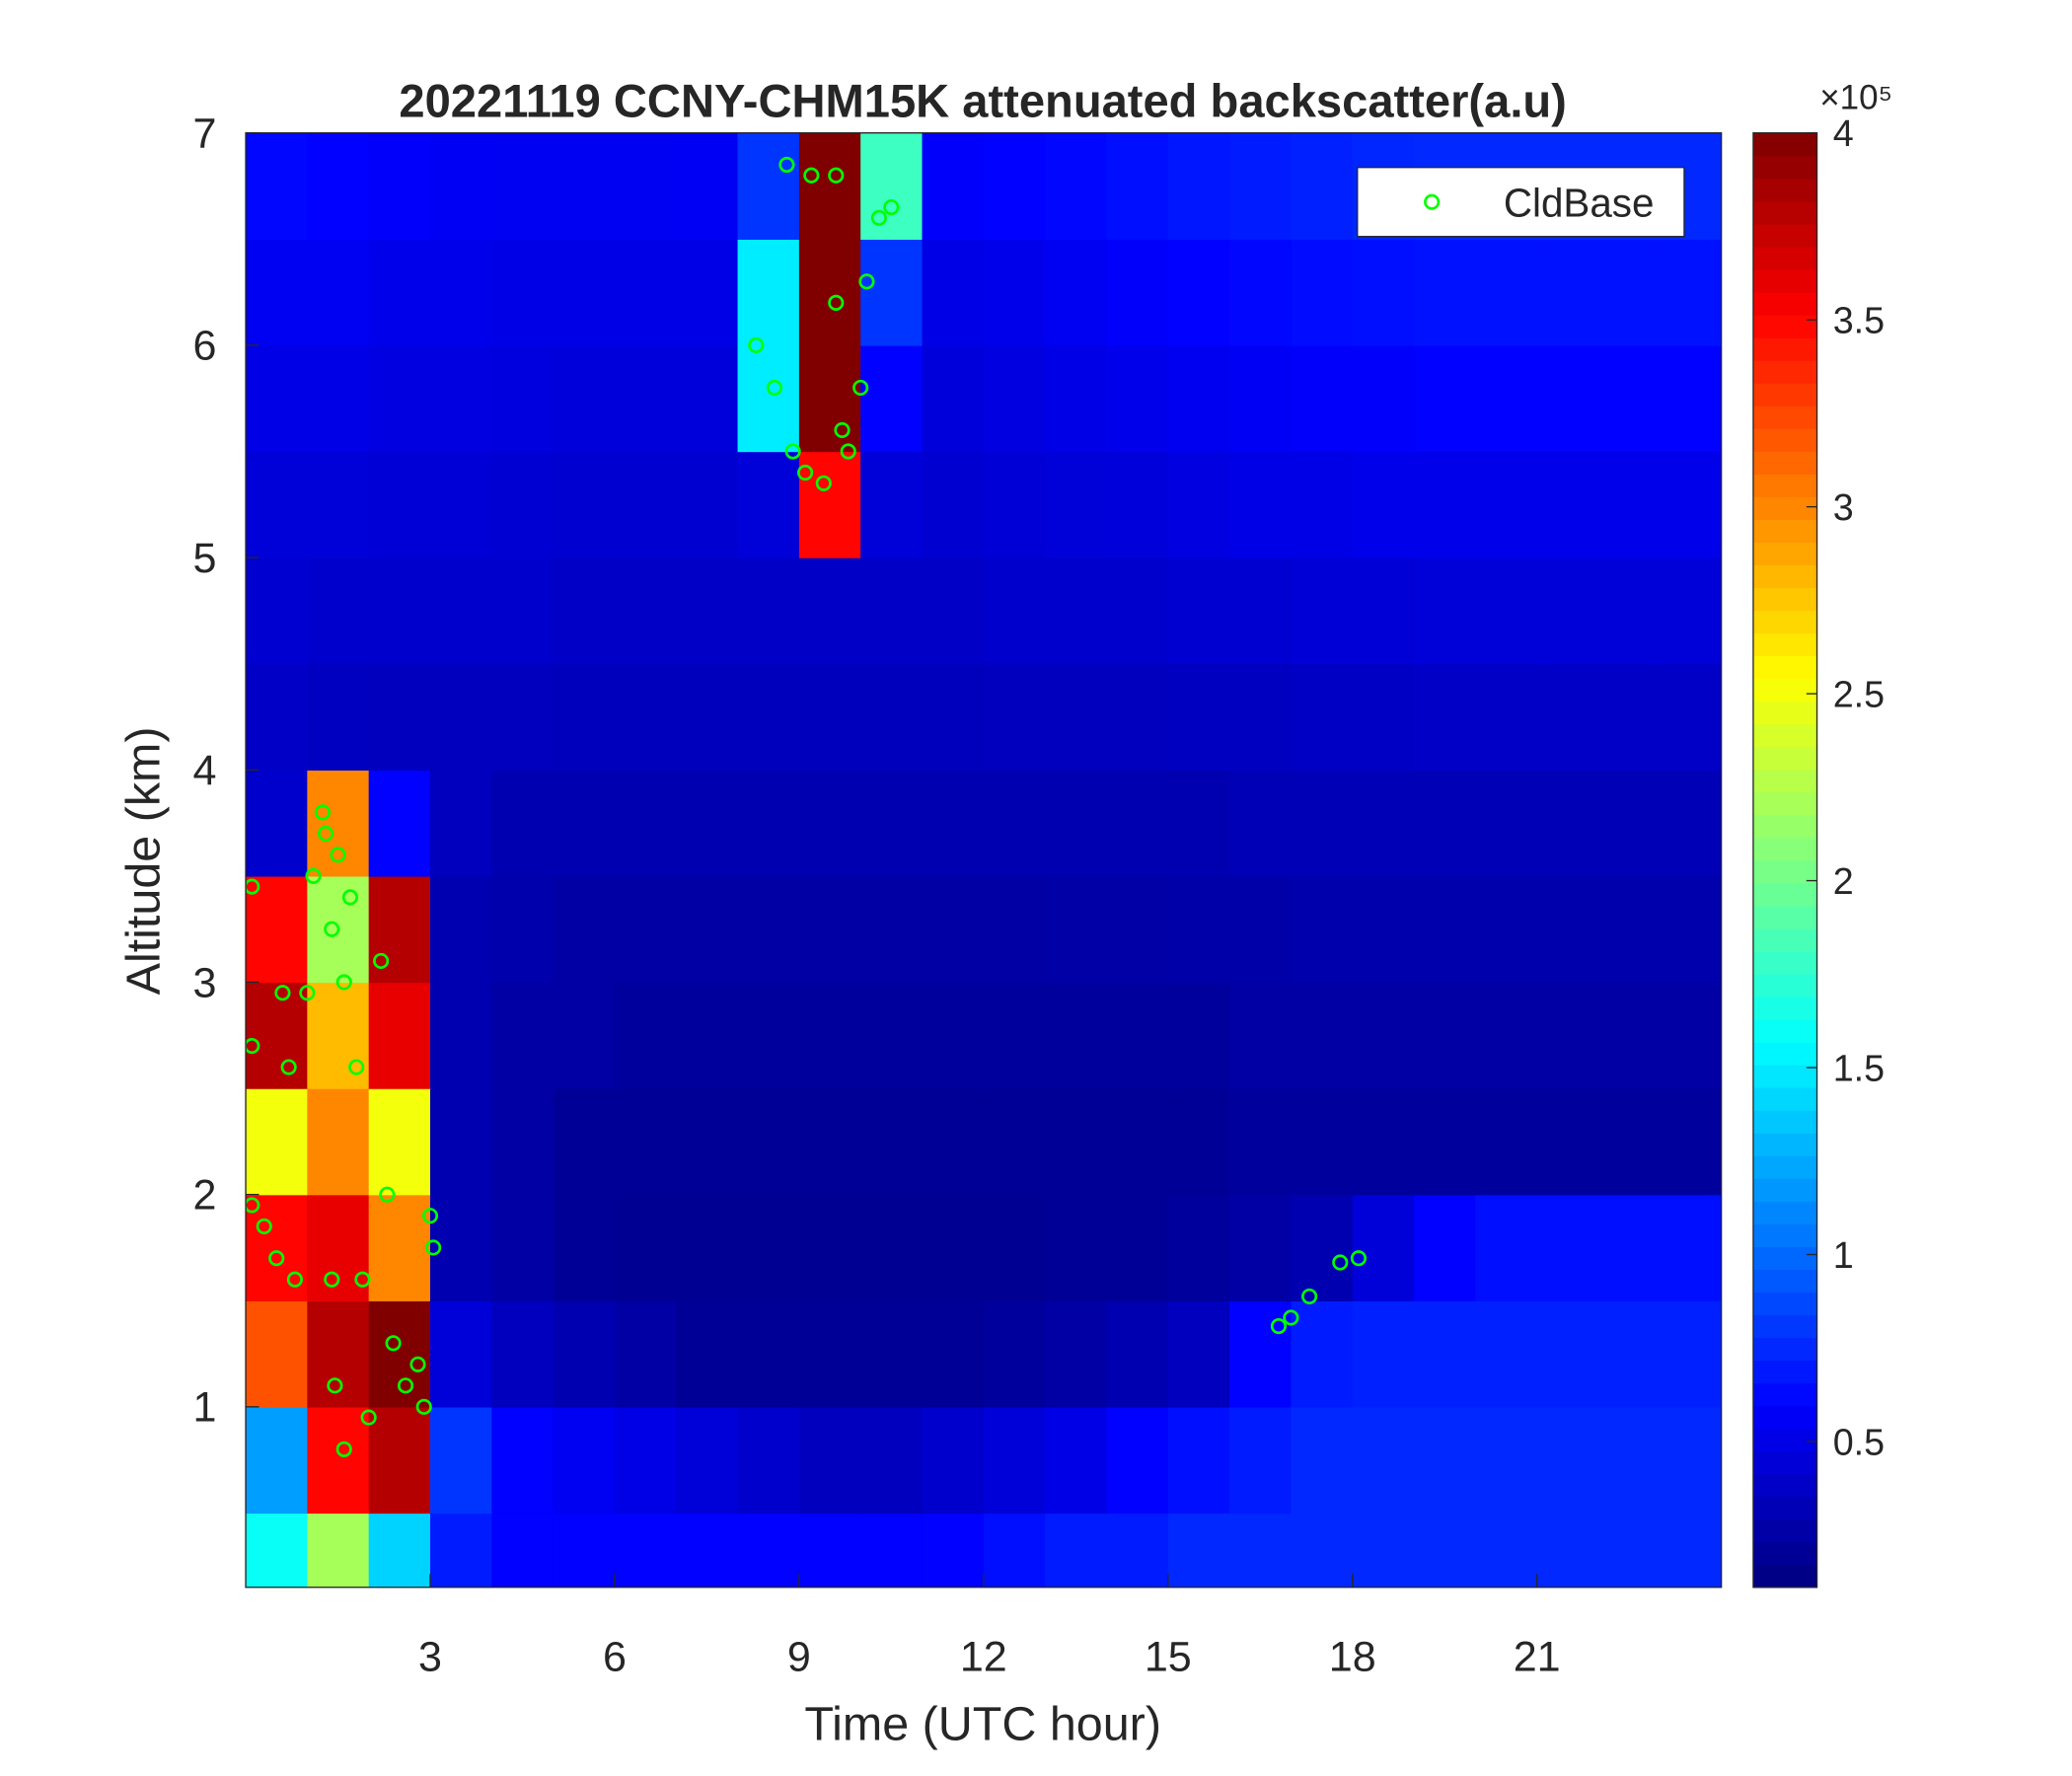 The image size is (2072, 1776). I want to click on y-tick-label: 6, so click(204, 346).